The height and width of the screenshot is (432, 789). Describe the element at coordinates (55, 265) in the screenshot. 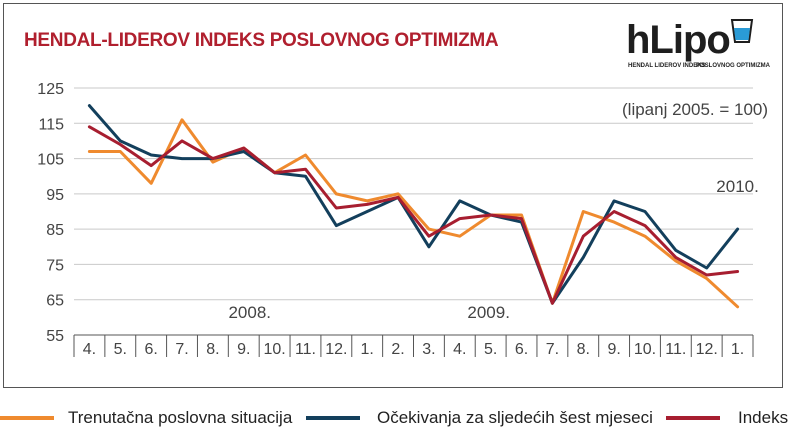

I see `y-tick-label: 75` at that location.